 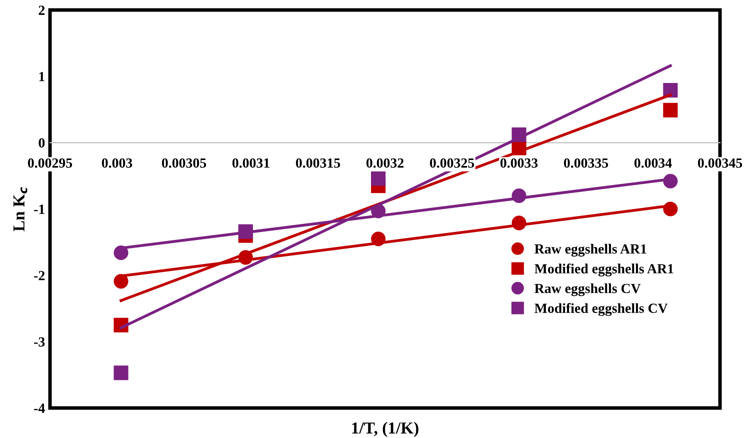 What do you see at coordinates (586, 163) in the screenshot?
I see `x-tick-label: 0.00335` at bounding box center [586, 163].